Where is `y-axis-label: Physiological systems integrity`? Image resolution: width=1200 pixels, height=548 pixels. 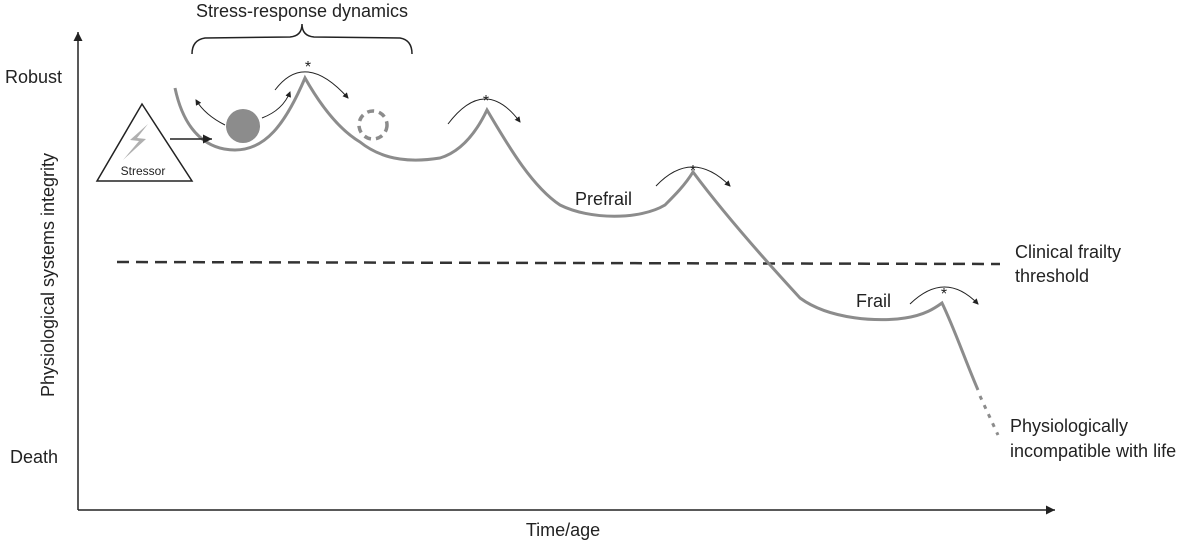
y-axis-label: Physiological systems integrity is located at coordinates (48, 275).